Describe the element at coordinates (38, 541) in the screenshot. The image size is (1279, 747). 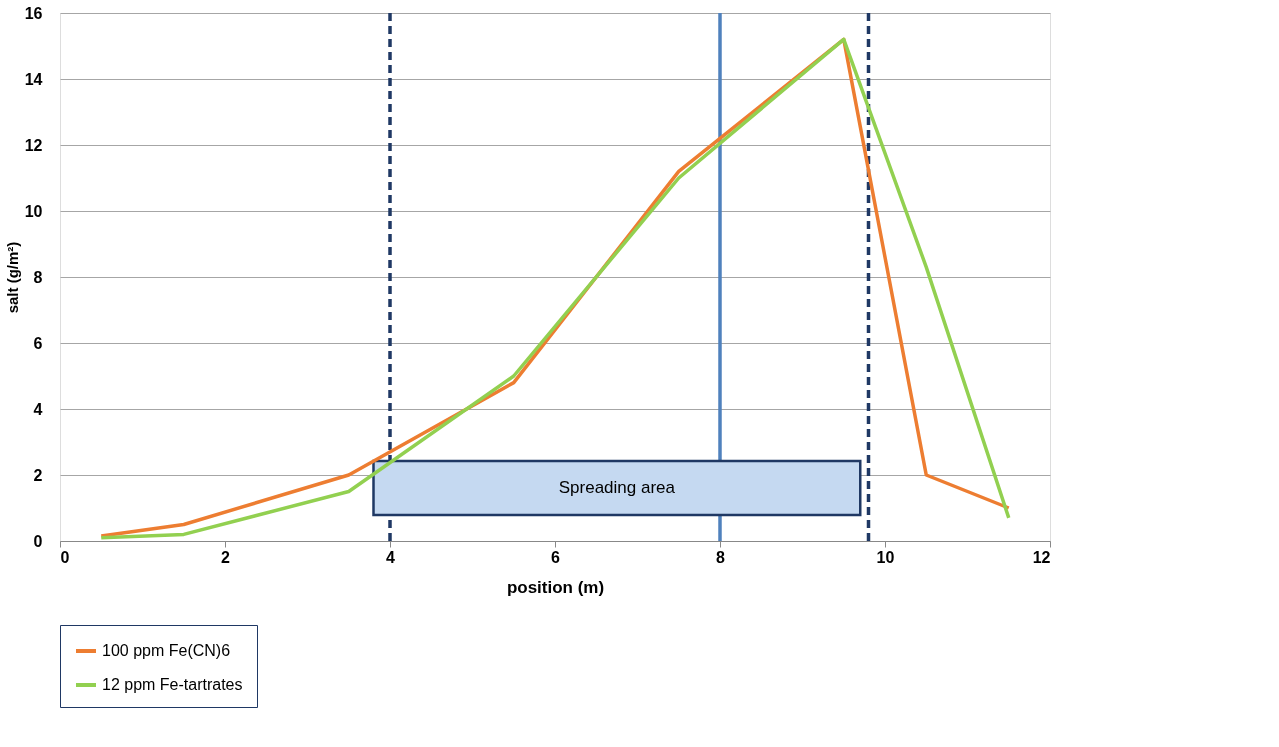
I see `y-tick-label: 0` at that location.